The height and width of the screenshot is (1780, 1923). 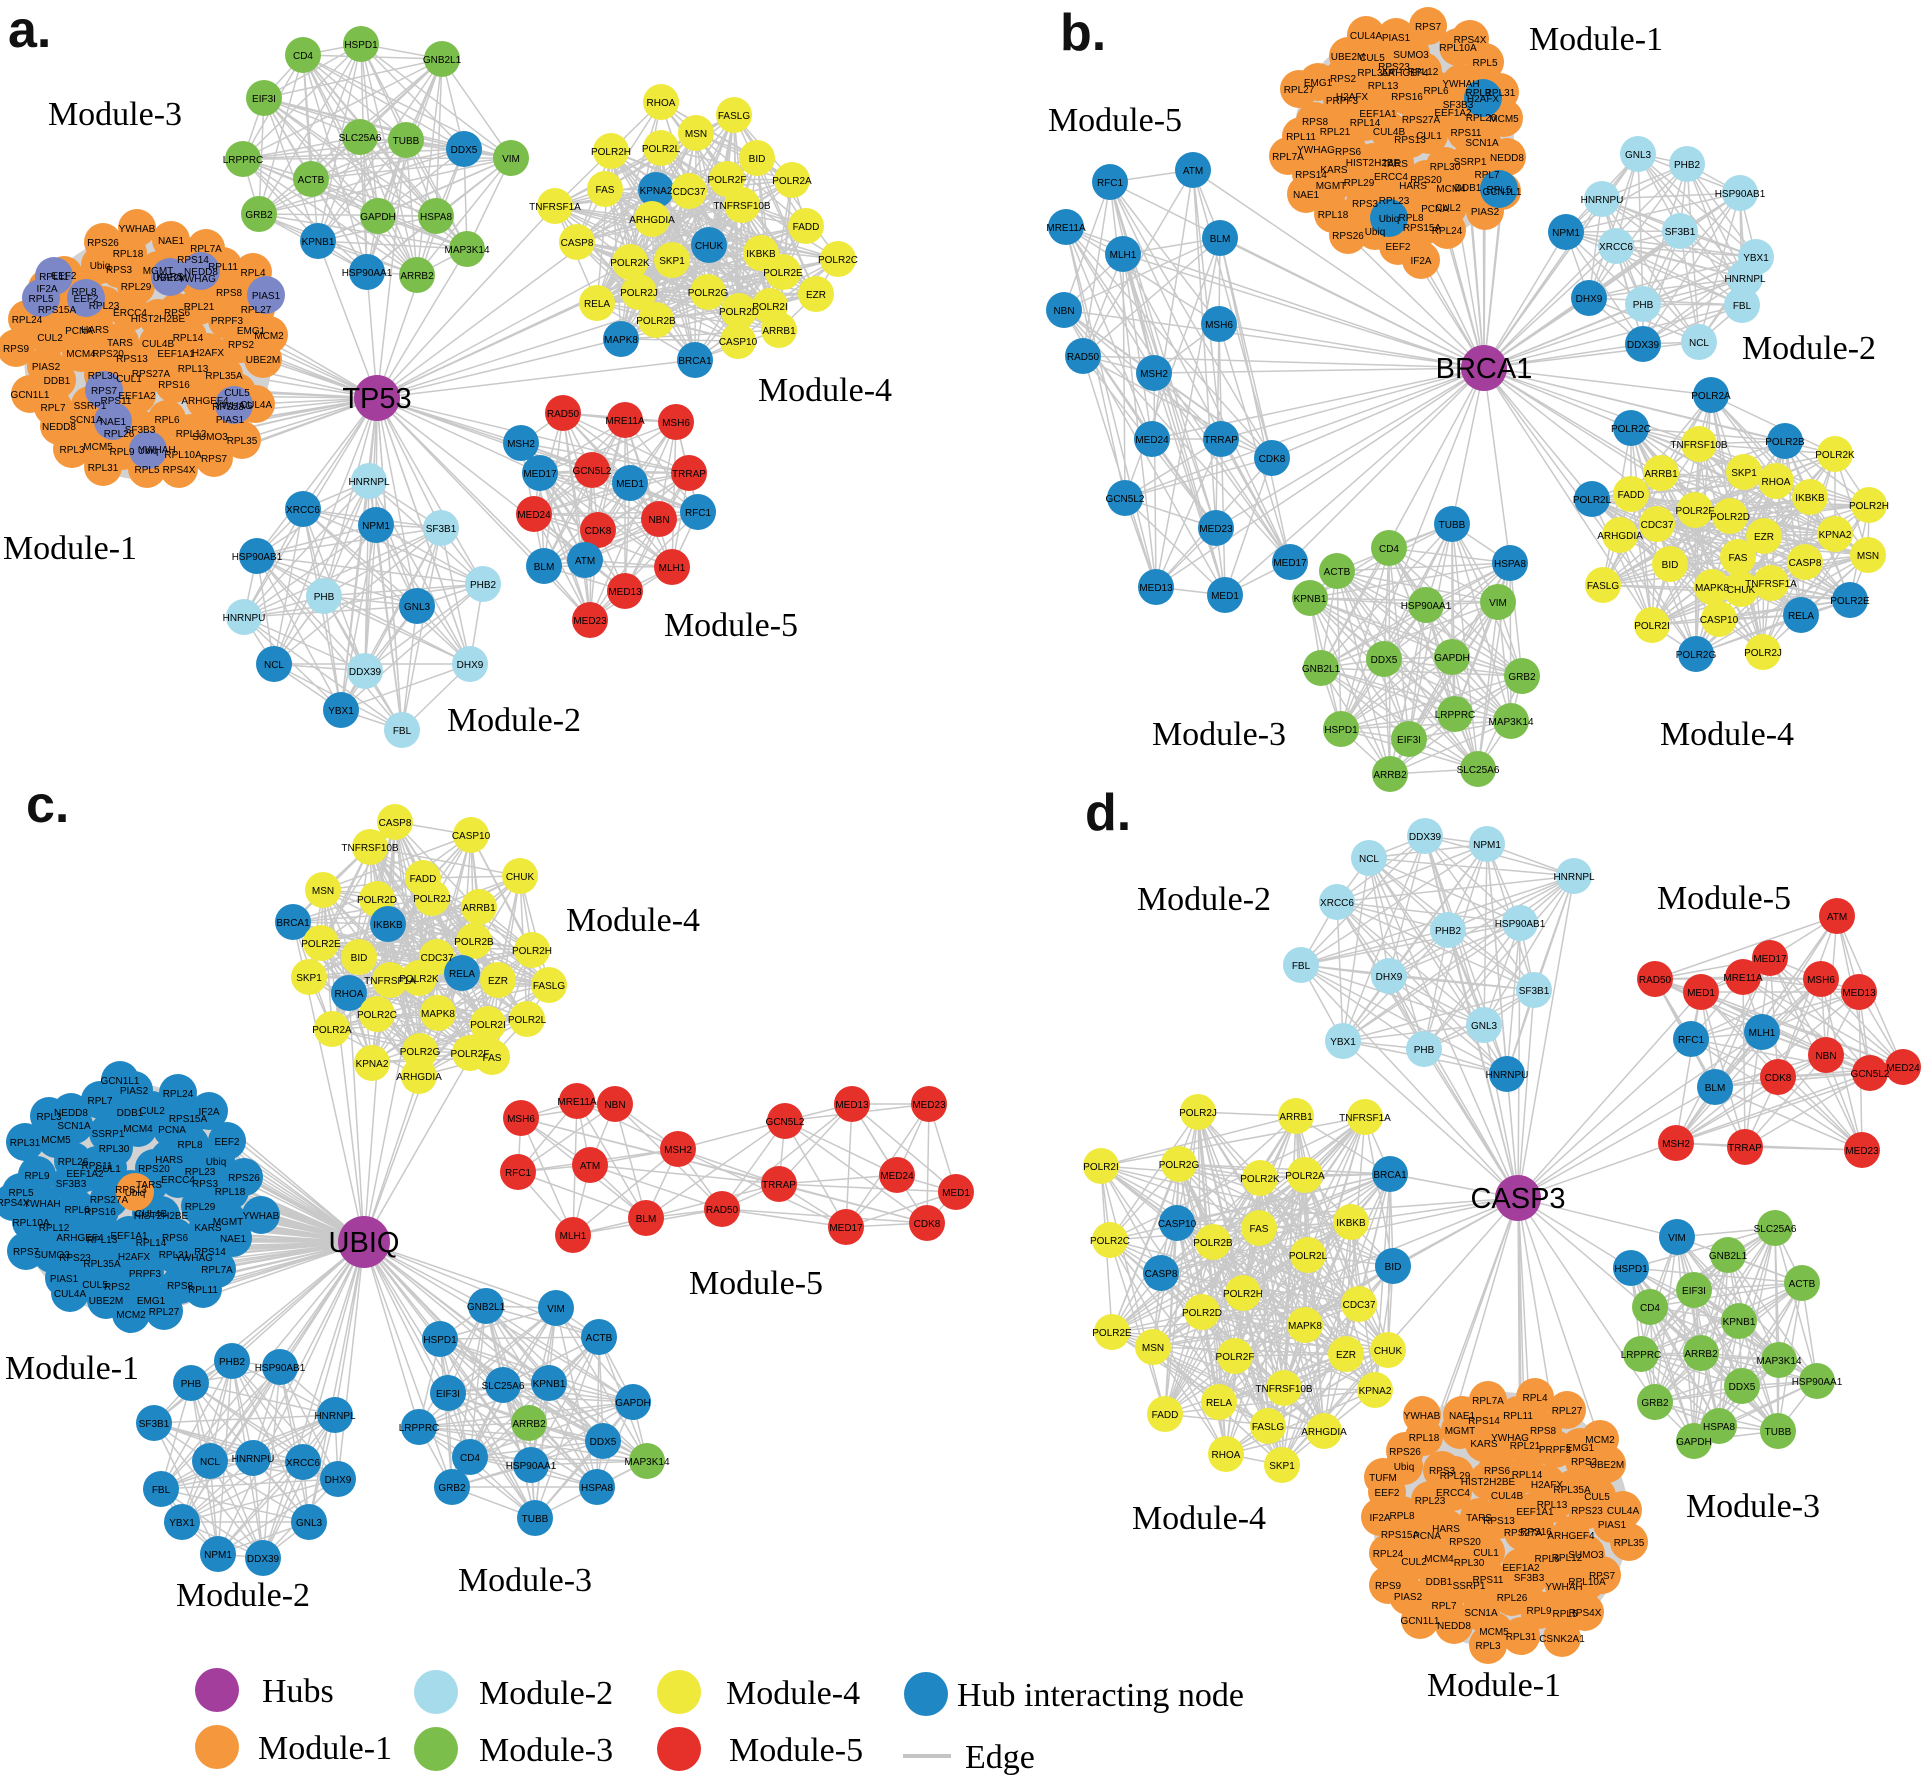 I want to click on svg-text: DDX5, so click(x=603, y=1442).